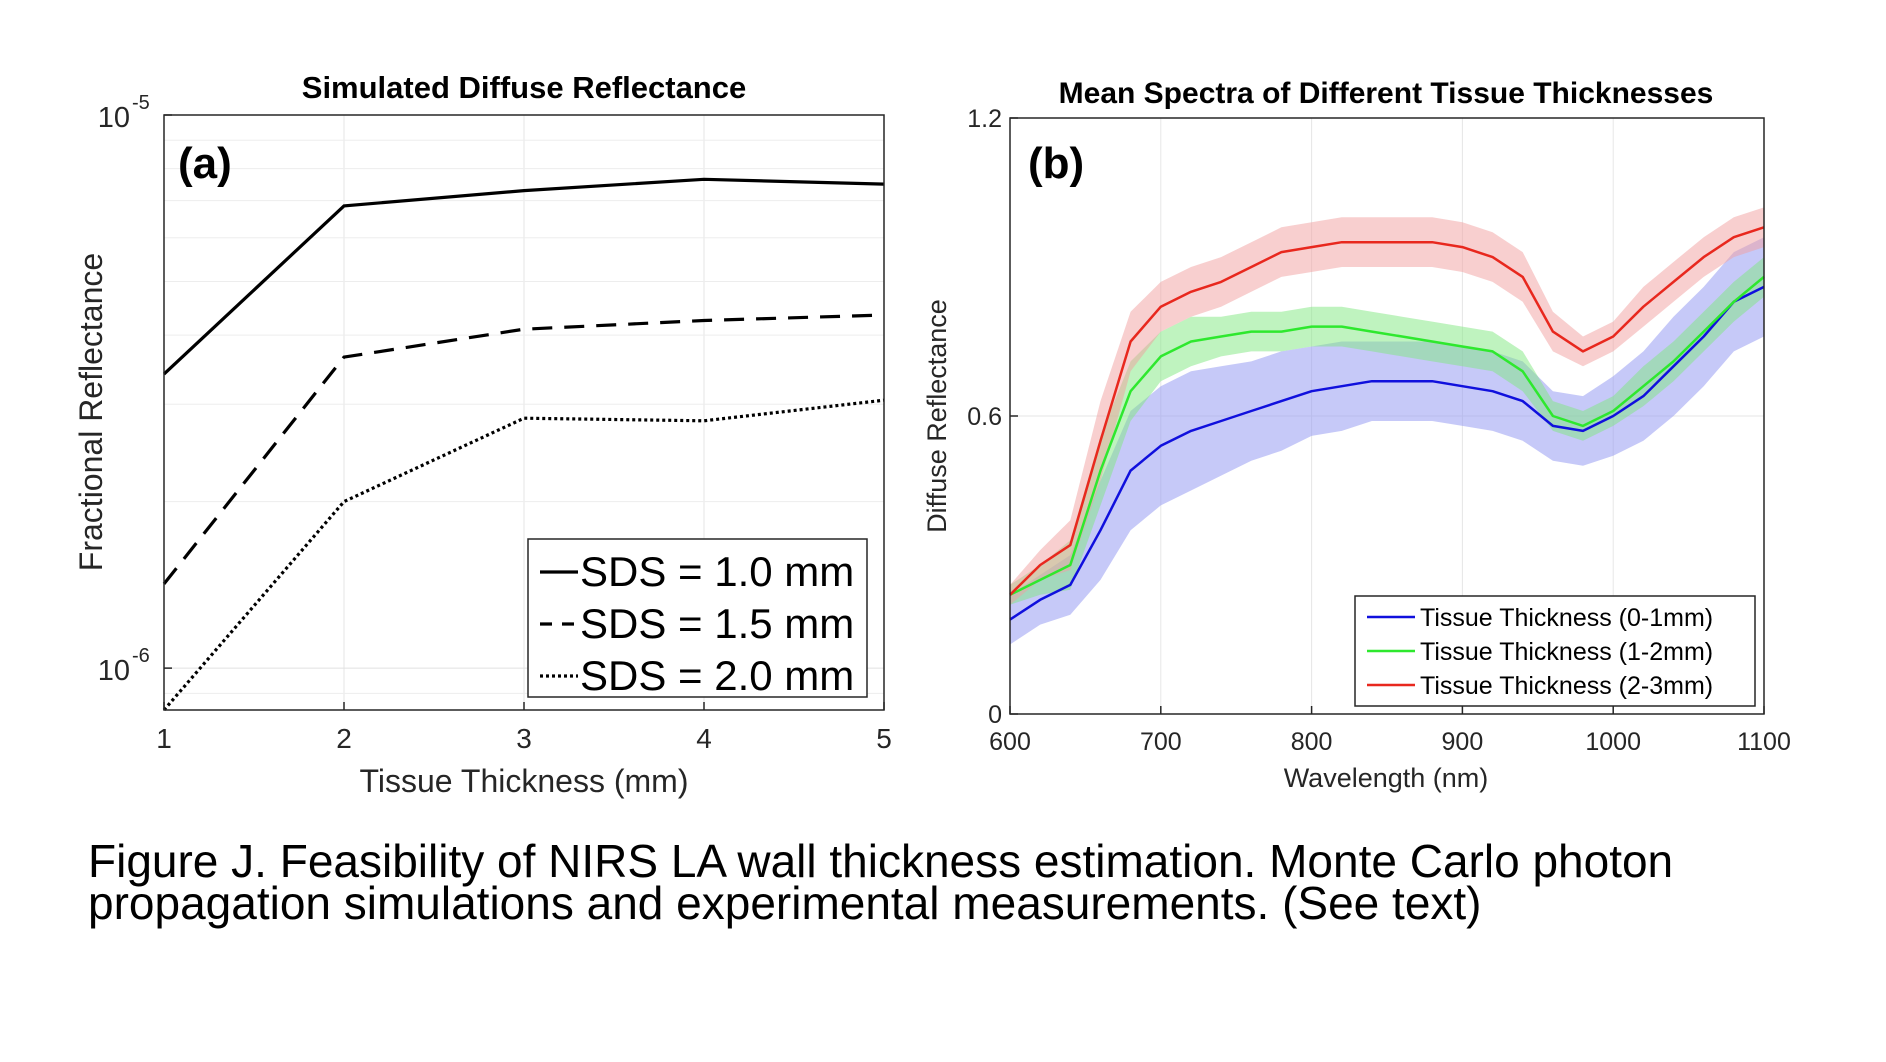  What do you see at coordinates (704, 738) in the screenshot?
I see `a-x-tick-label: 4` at bounding box center [704, 738].